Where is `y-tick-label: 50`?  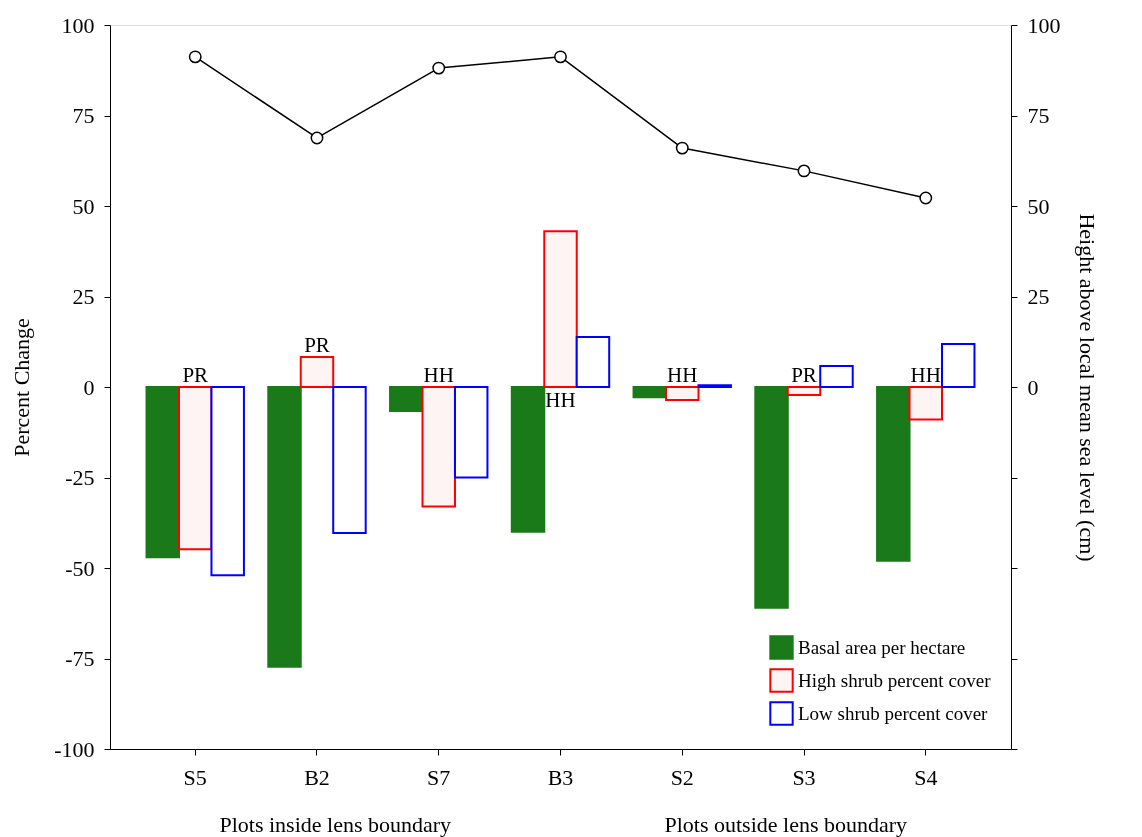
y-tick-label: 50 is located at coordinates (83, 206).